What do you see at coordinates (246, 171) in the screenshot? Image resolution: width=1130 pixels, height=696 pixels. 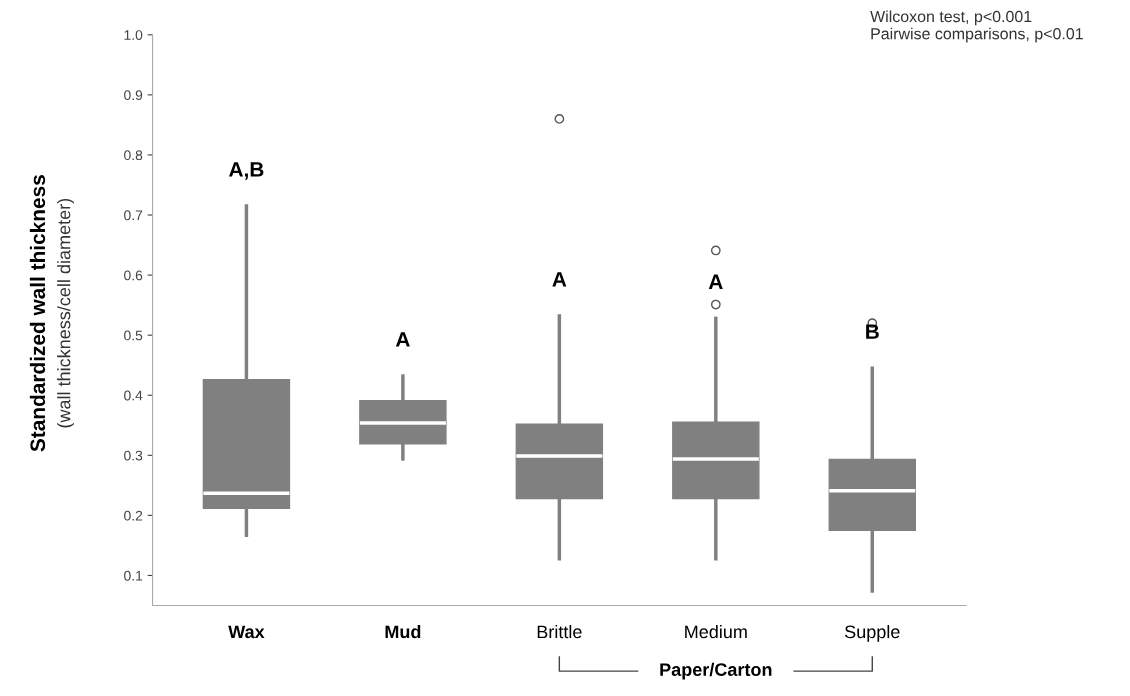 I see `annotation: A,B` at bounding box center [246, 171].